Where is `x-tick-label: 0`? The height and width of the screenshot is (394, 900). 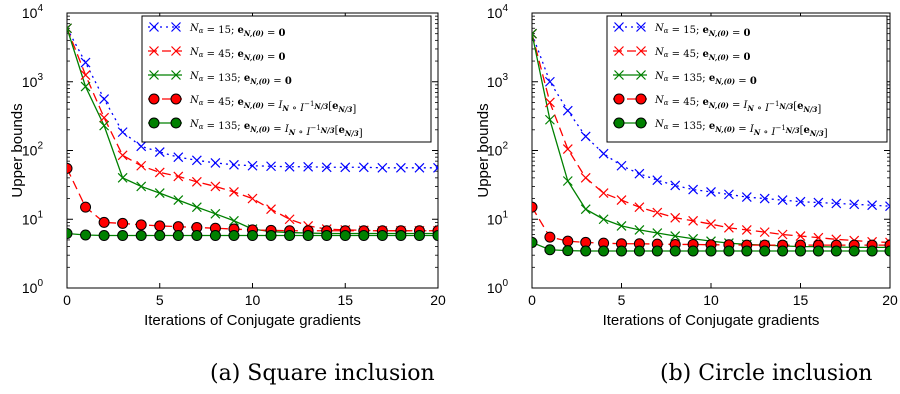
x-tick-label: 0 is located at coordinates (67, 300).